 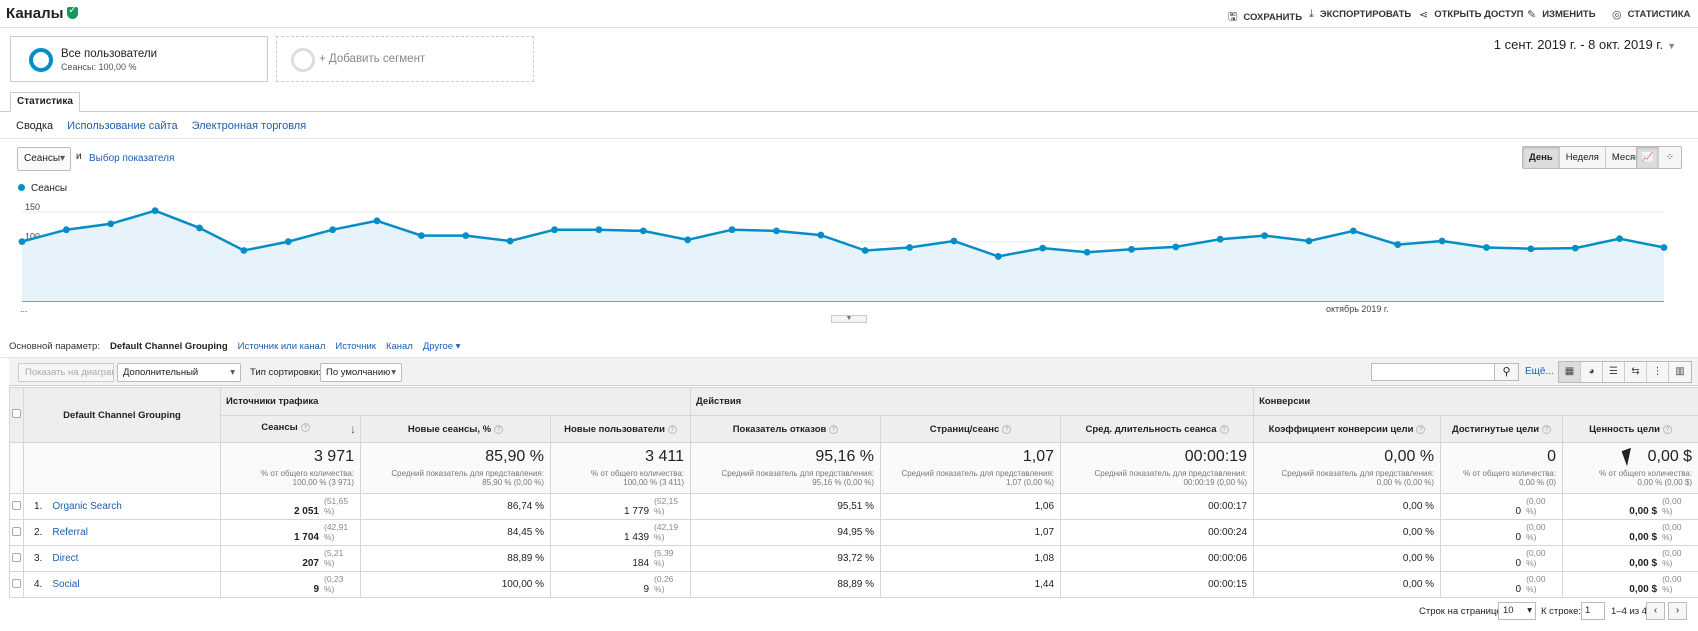 What do you see at coordinates (1536, 584) in the screenshot?
I see `row-percent: (0,00 %)` at bounding box center [1536, 584].